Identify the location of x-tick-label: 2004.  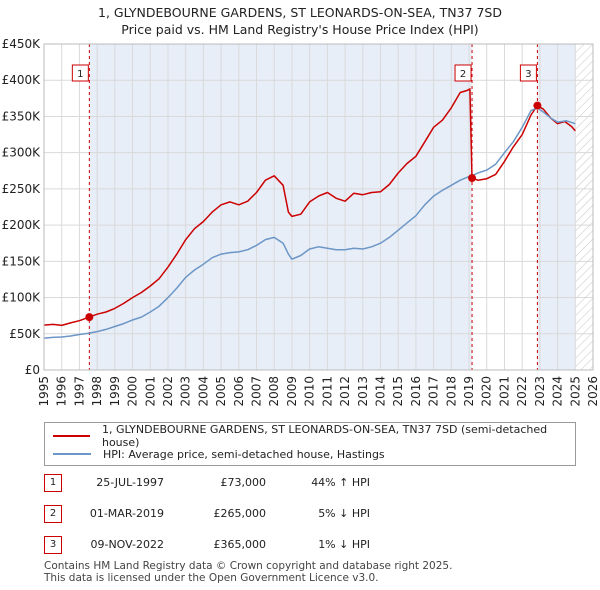
(203, 391).